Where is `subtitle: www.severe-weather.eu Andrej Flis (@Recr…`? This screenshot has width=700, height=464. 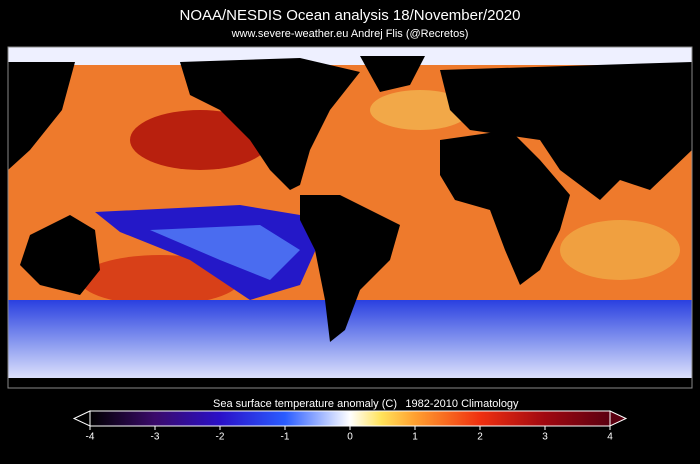 subtitle: www.severe-weather.eu Andrej Flis (@Recr… is located at coordinates (350, 34).